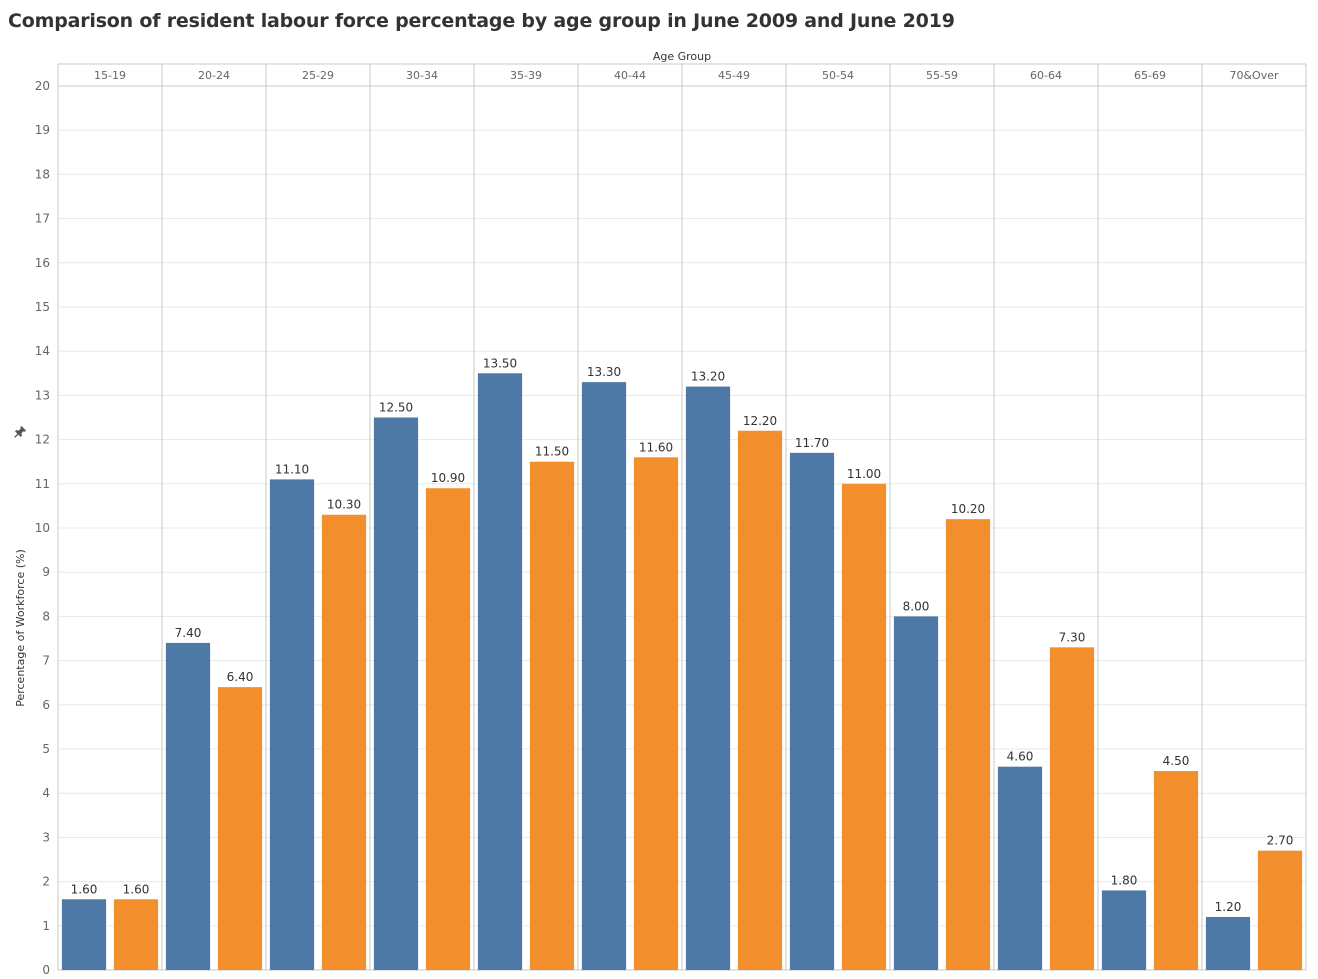 The image size is (1318, 979). What do you see at coordinates (1046, 75) in the screenshot?
I see `category-label: 60-64` at bounding box center [1046, 75].